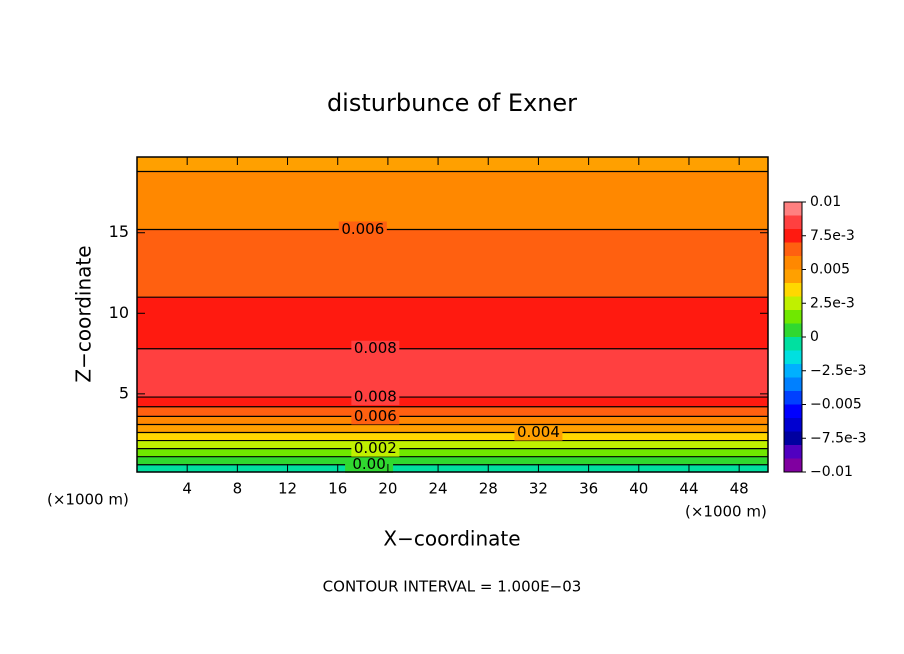 The image size is (904, 654). Describe the element at coordinates (814, 337) in the screenshot. I see `colorbar-label: 0` at that location.